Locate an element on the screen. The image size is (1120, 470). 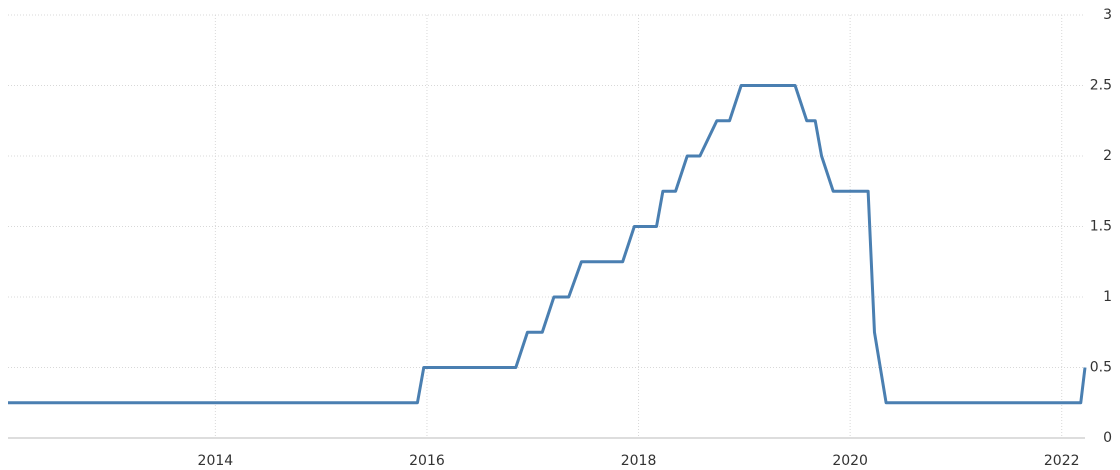
y-tick-label: 1.5 is located at coordinates (1101, 227).